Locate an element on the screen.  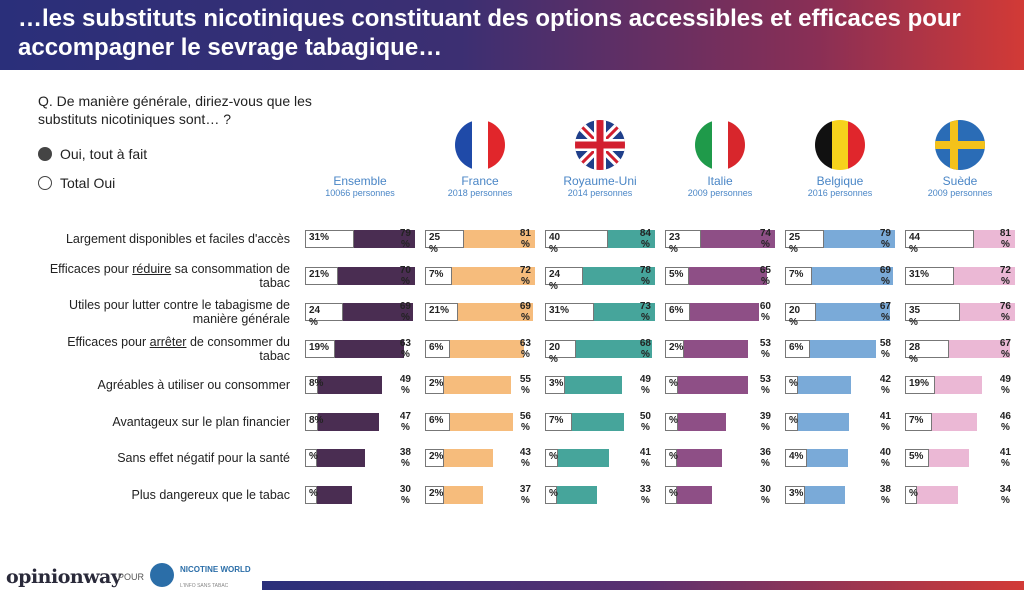
column-header: Italie 2009 personnes is located at coordinates (720, 159).